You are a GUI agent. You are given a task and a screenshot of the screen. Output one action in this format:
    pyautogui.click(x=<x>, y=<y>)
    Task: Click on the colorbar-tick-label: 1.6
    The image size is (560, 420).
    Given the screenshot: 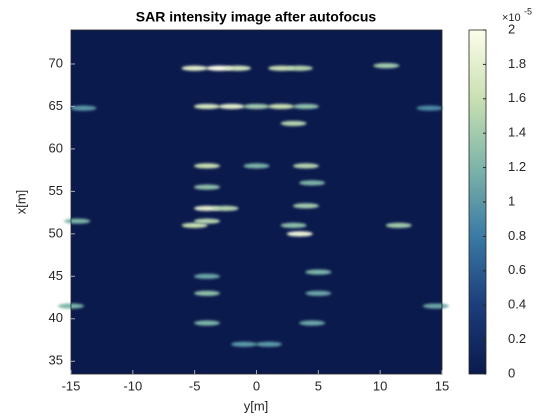 What is the action you would take?
    pyautogui.click(x=517, y=97)
    